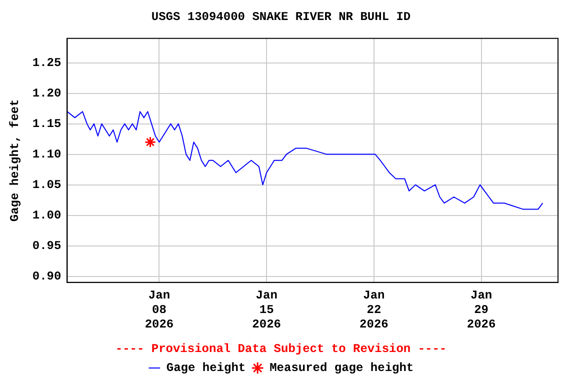 The height and width of the screenshot is (384, 576). Describe the element at coordinates (374, 310) in the screenshot. I see `x-tick-label: Jan 22 2026` at that location.